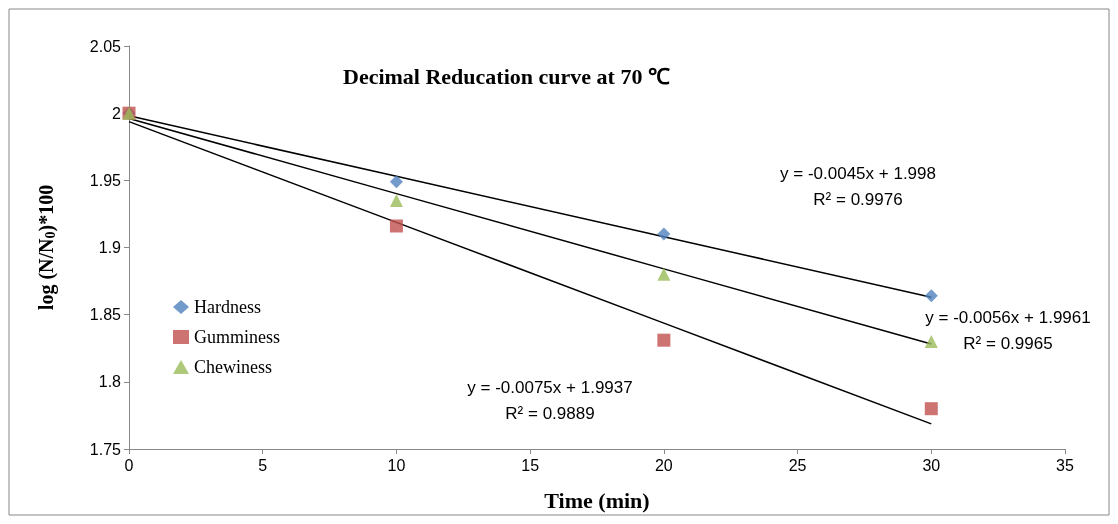 The image size is (1118, 524). Describe the element at coordinates (105, 315) in the screenshot. I see `y-tick-label: 1.85` at that location.